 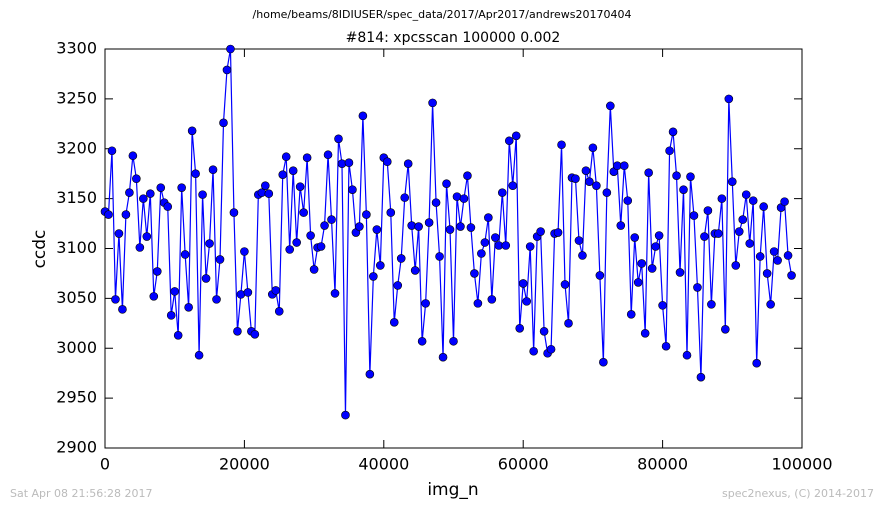 What do you see at coordinates (383, 464) in the screenshot?
I see `x-tick-label: 40000` at bounding box center [383, 464].